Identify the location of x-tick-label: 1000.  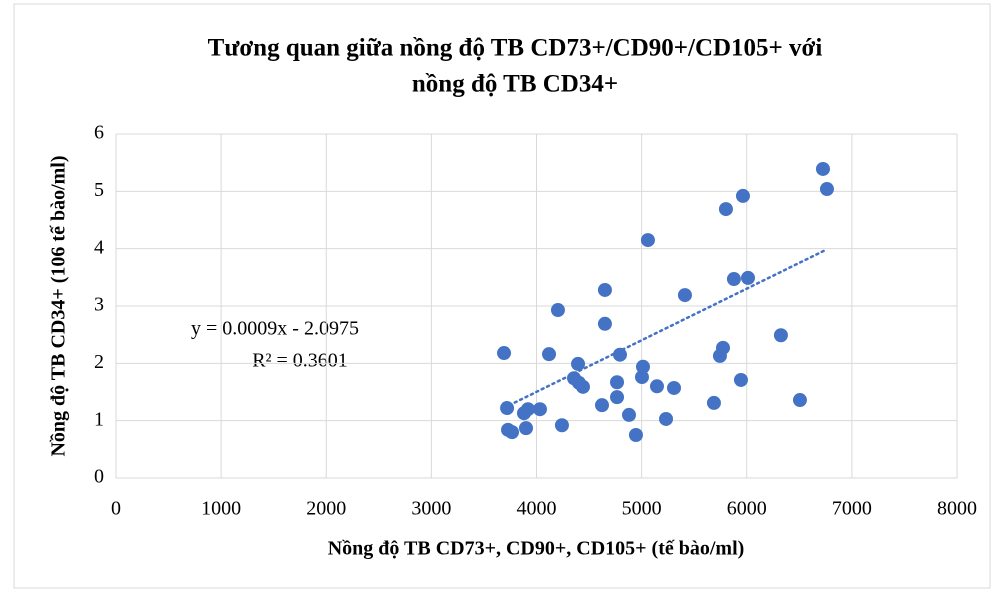
(221, 509).